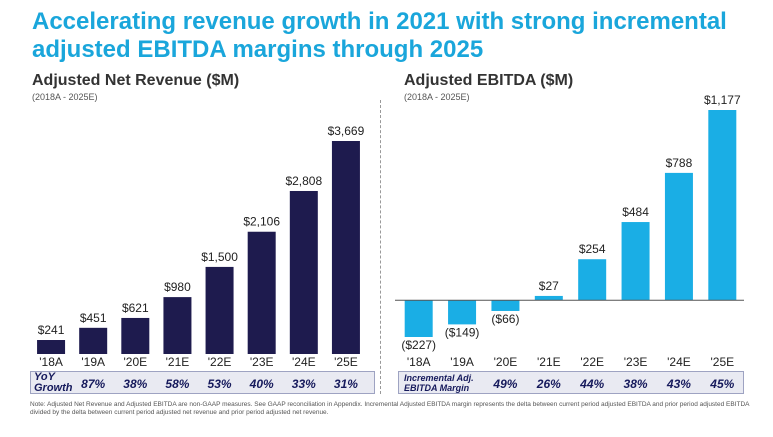 The image size is (773, 437). What do you see at coordinates (51, 362) in the screenshot?
I see `revenue-tick-label: '18A` at bounding box center [51, 362].